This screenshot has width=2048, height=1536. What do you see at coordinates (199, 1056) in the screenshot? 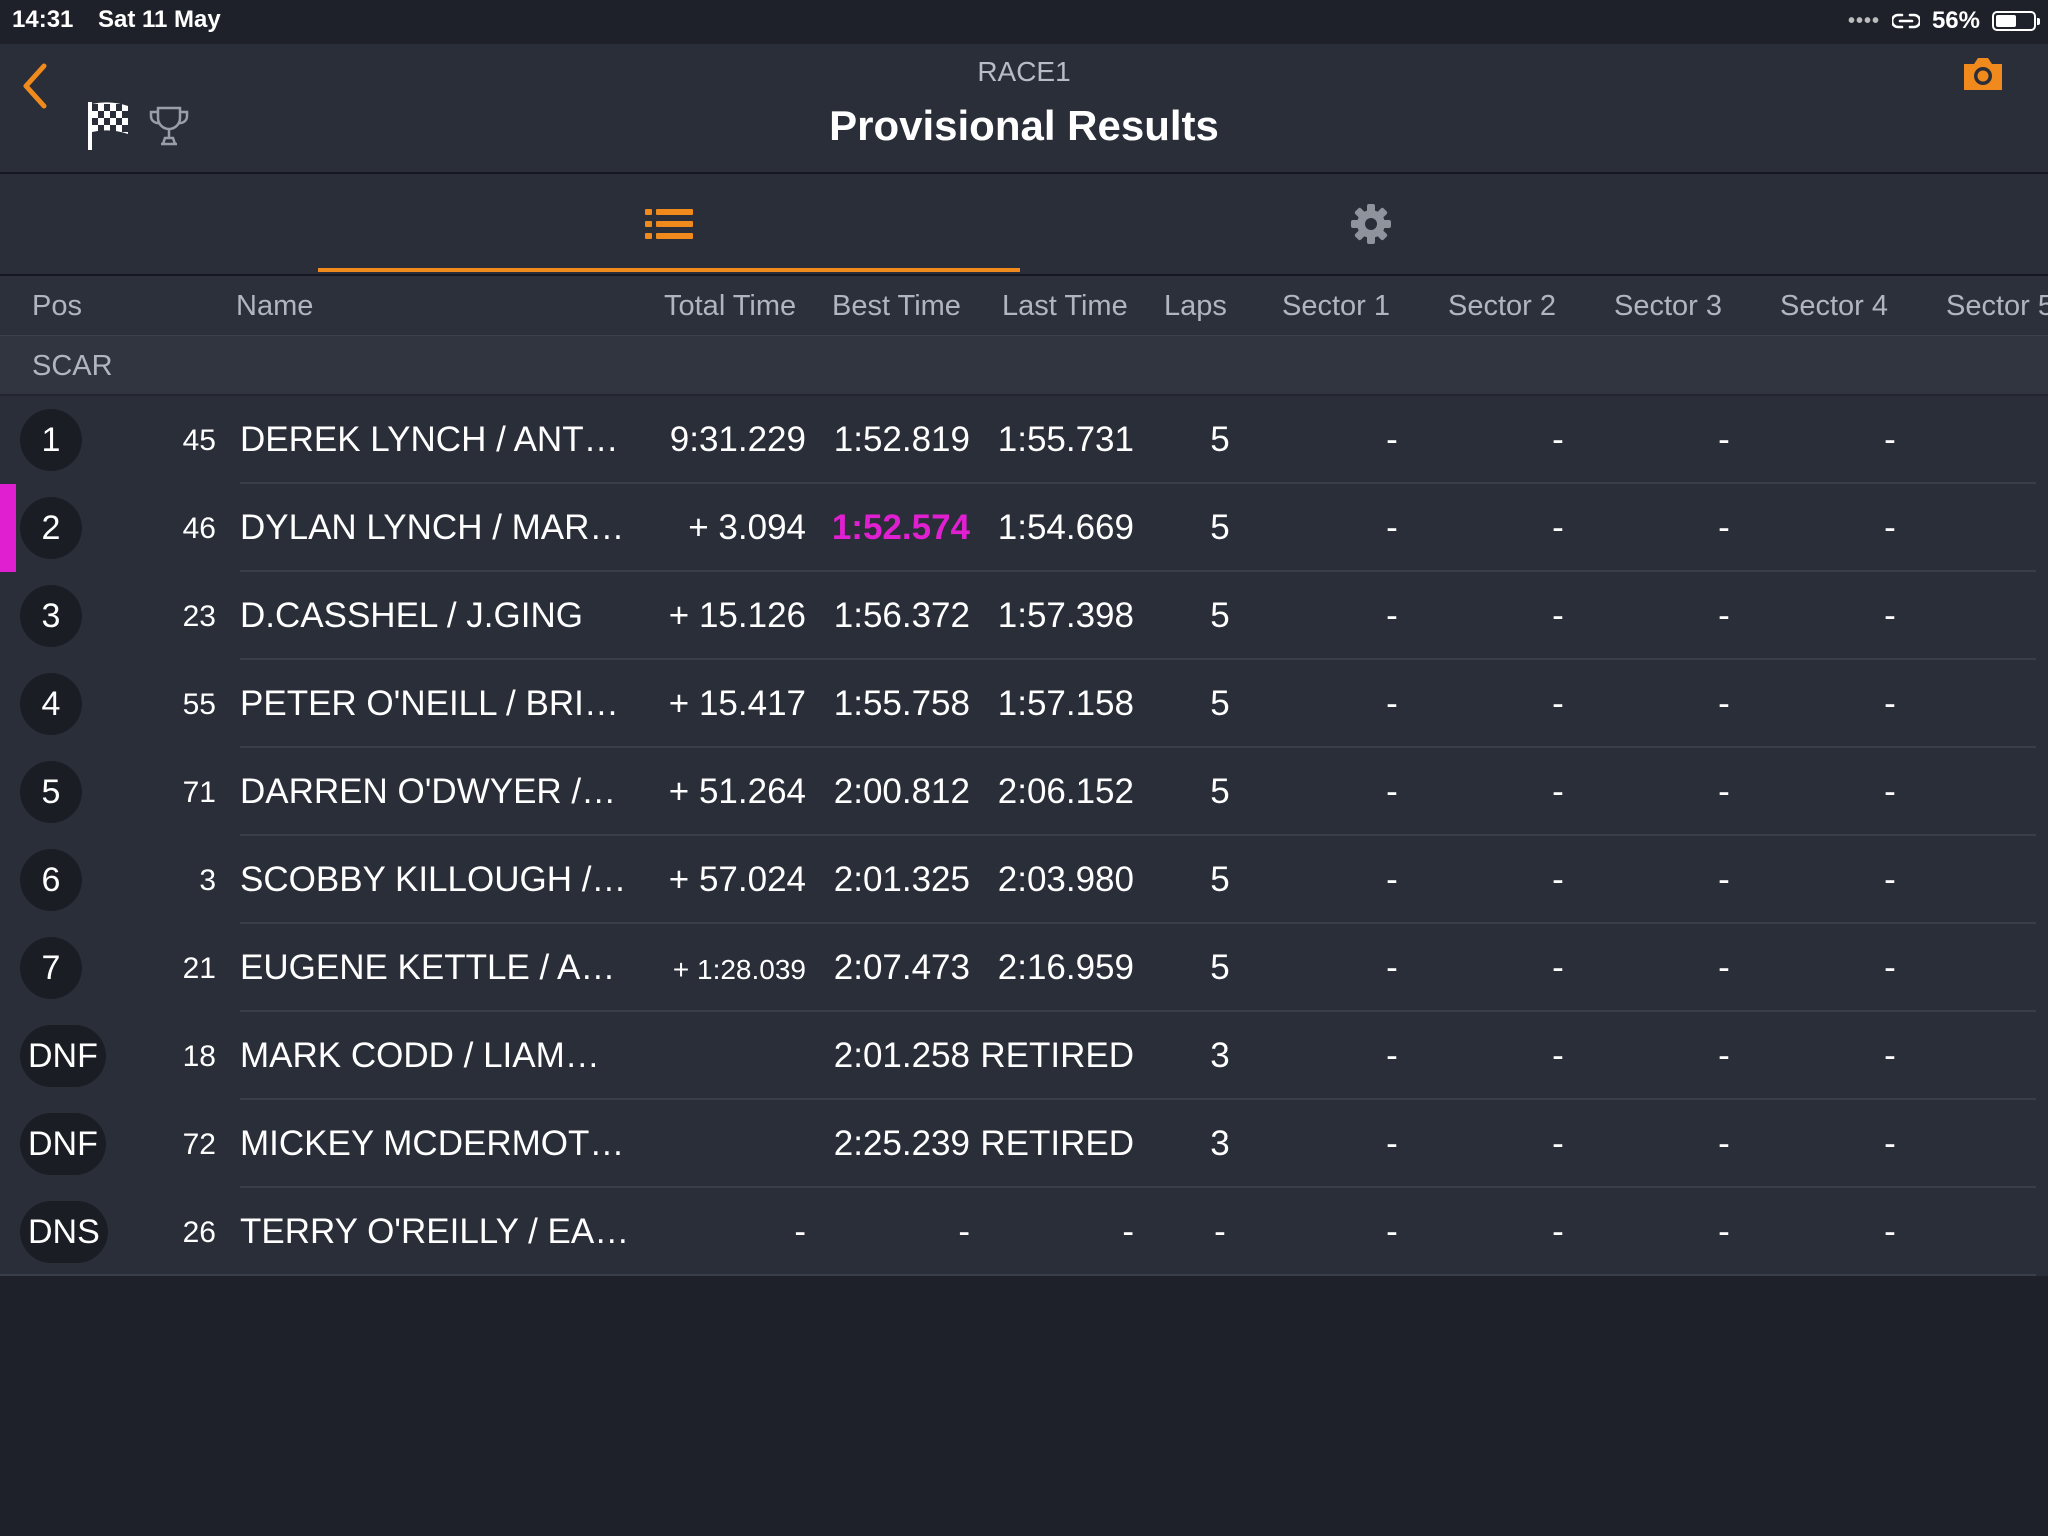
I see `car-number-cell: 18` at bounding box center [199, 1056].